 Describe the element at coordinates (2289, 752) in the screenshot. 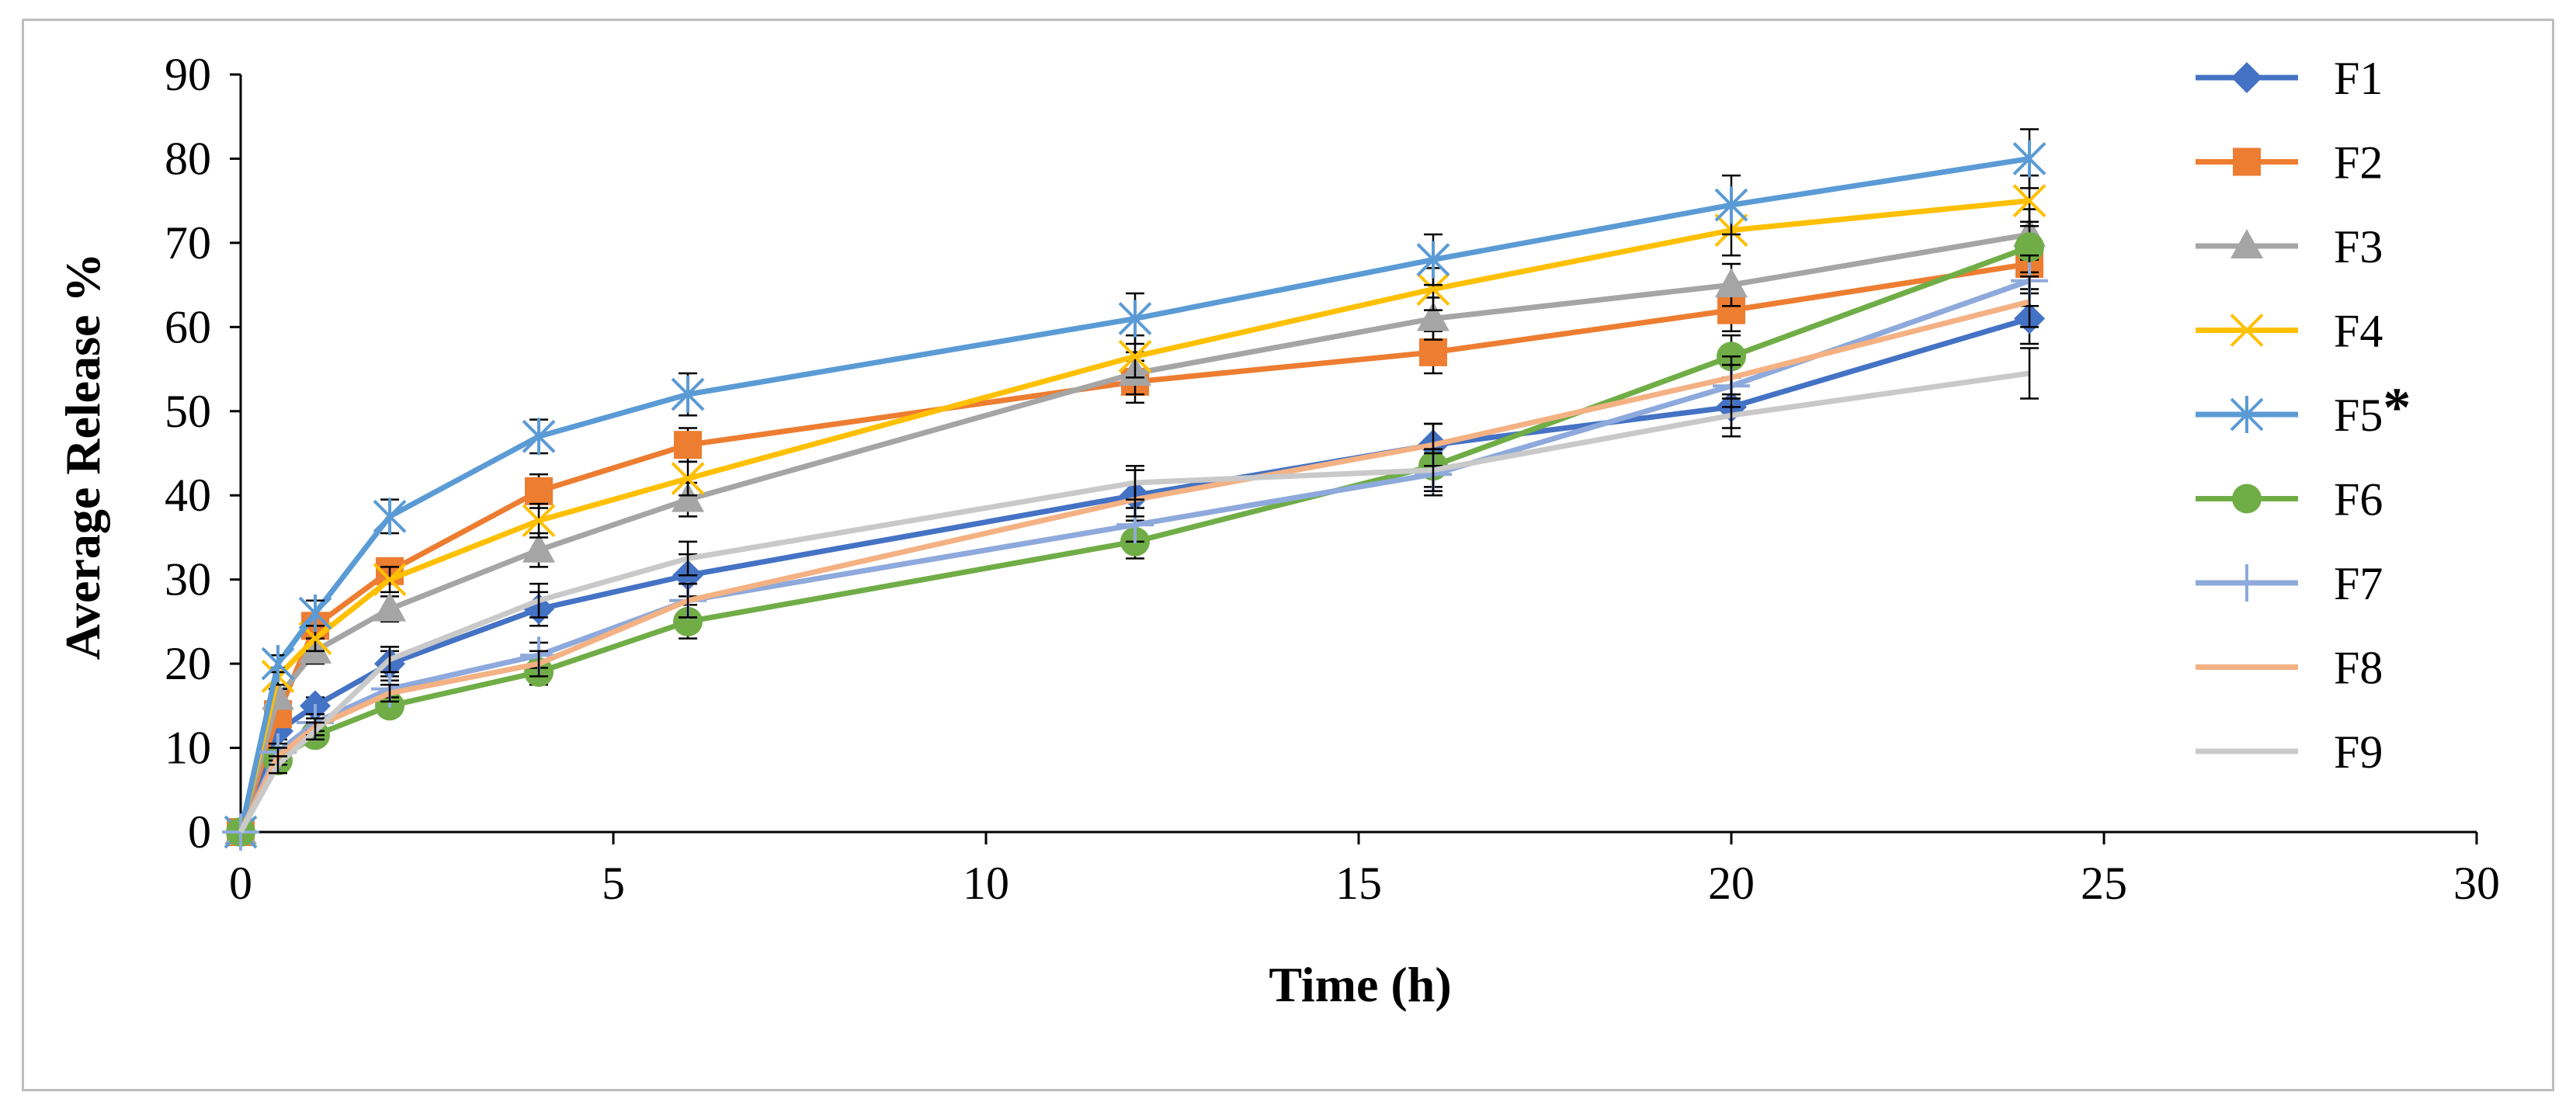

I see `legend-item-f9: F9` at that location.